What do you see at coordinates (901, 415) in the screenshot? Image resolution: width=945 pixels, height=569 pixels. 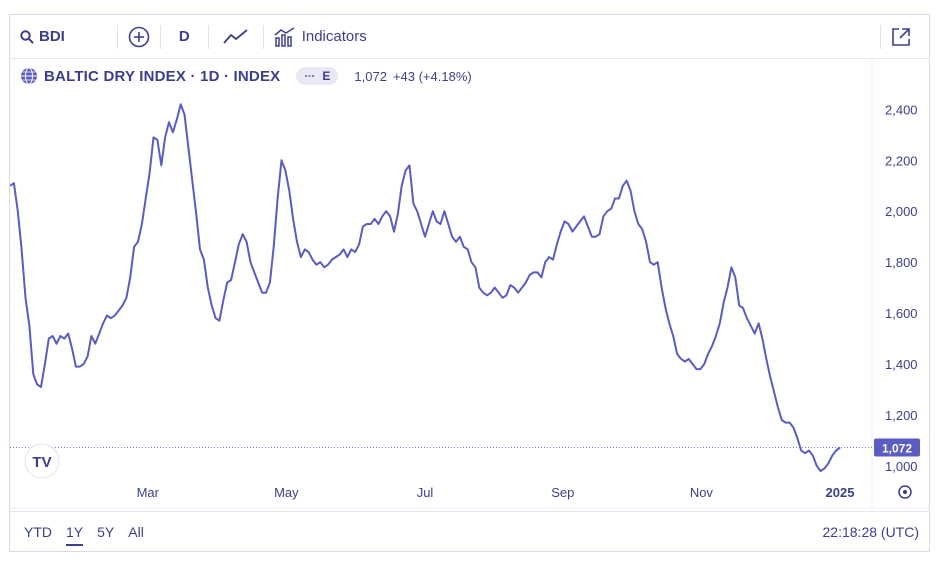 I see `y-tick-label: 1,200` at bounding box center [901, 415].